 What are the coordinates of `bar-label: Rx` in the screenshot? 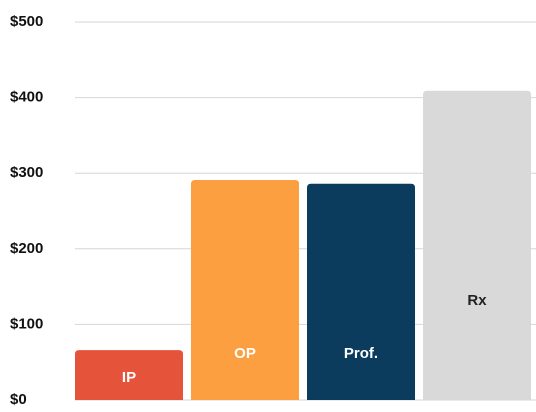 It's located at (477, 300).